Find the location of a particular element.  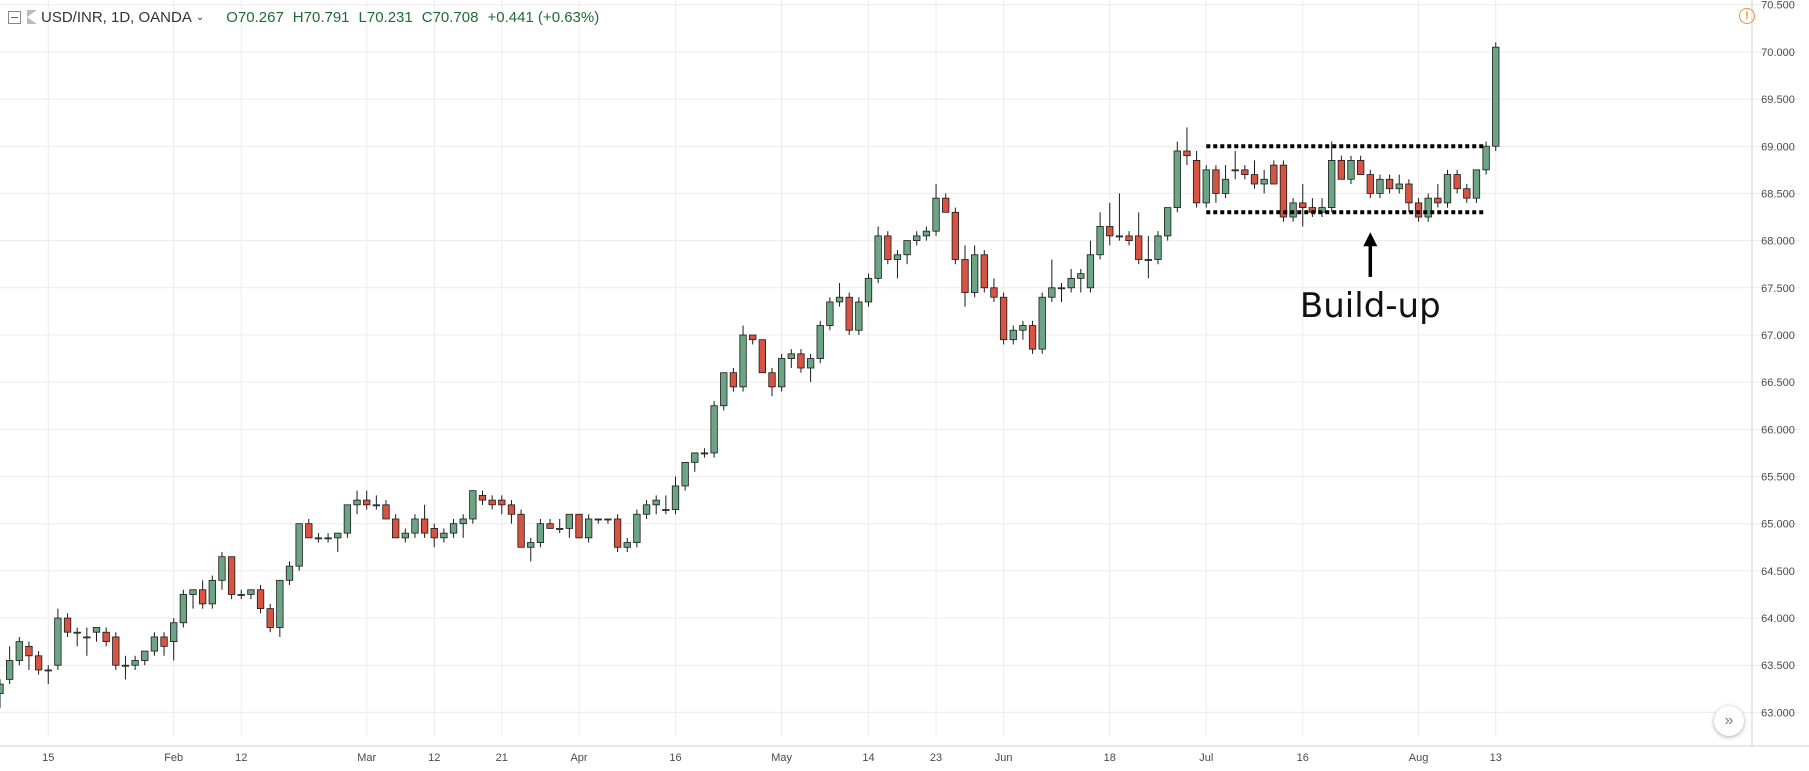

change-value: +0.441 (+0.63%) is located at coordinates (543, 17).